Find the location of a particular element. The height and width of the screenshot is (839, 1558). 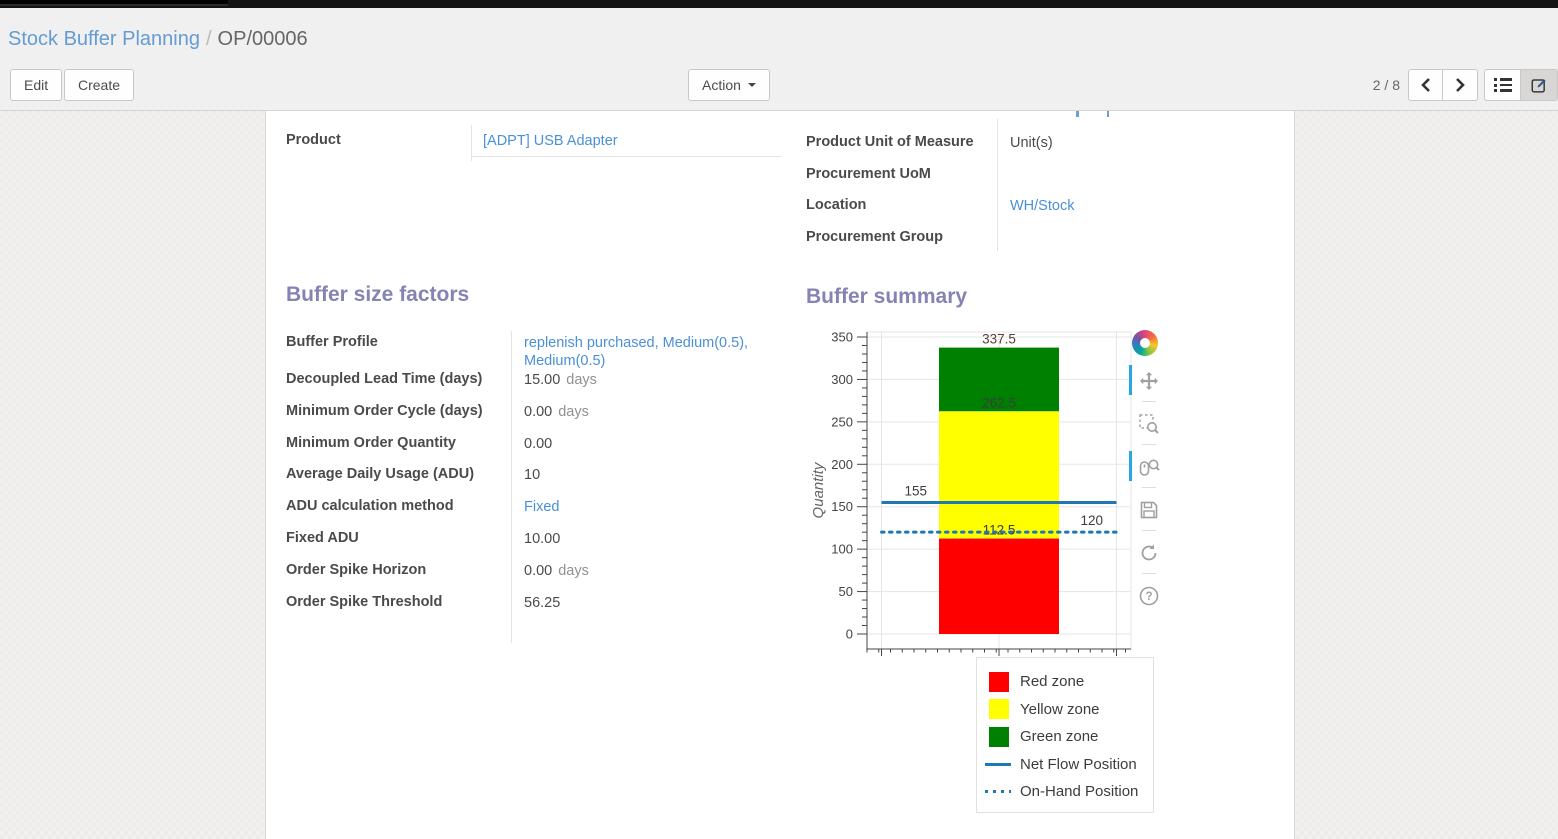

legend-item: Yellow zone is located at coordinates (1071, 710).